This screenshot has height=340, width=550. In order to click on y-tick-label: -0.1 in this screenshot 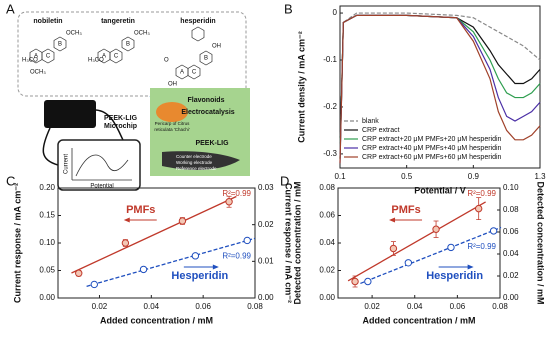, I will do `click(330, 59)`.